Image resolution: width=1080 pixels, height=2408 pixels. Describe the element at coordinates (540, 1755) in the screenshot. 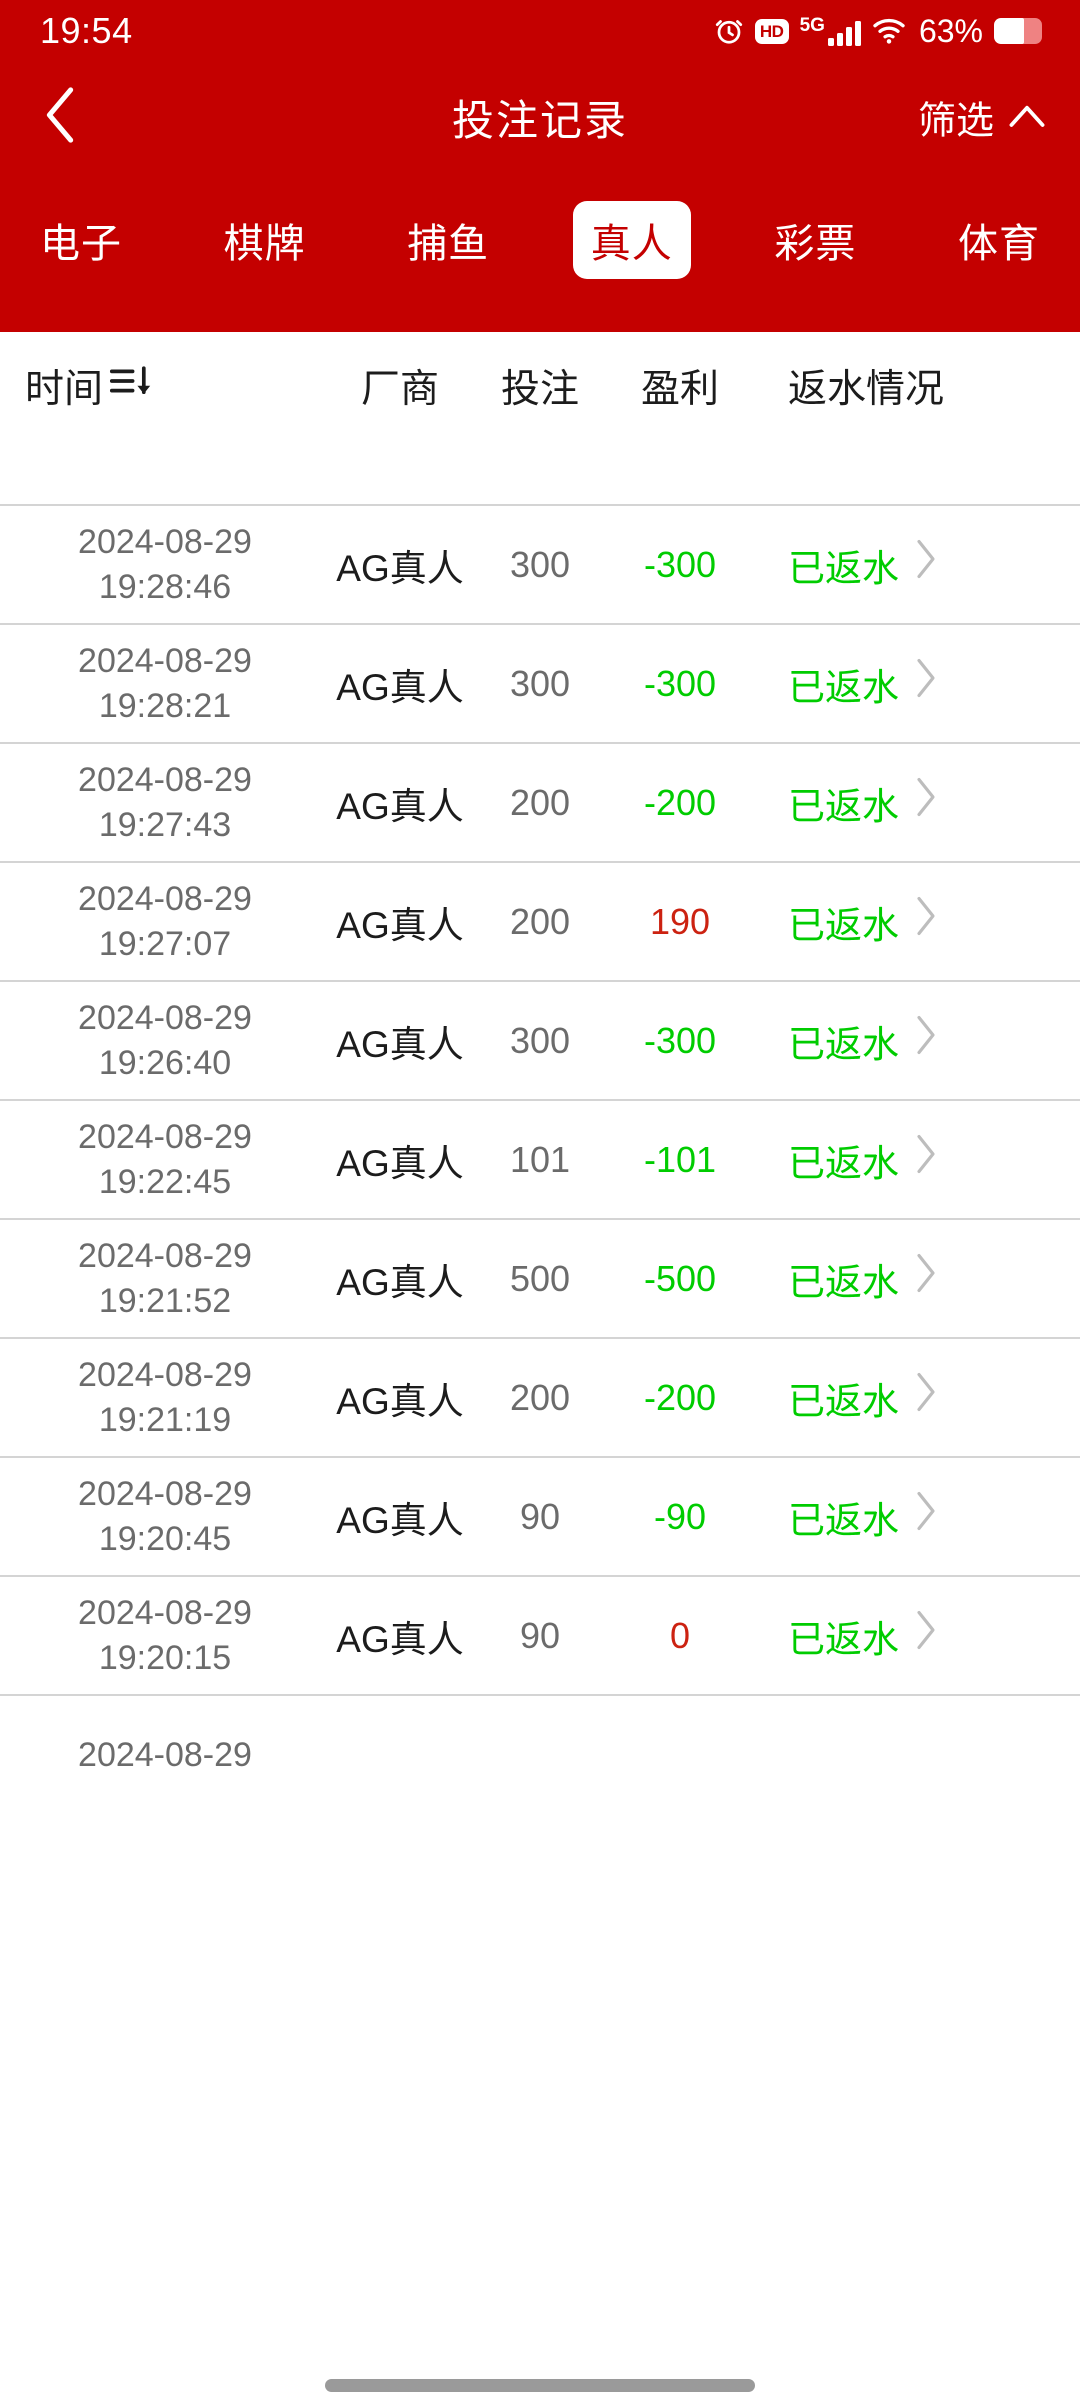

I see `table-row: 2024-08-29` at that location.